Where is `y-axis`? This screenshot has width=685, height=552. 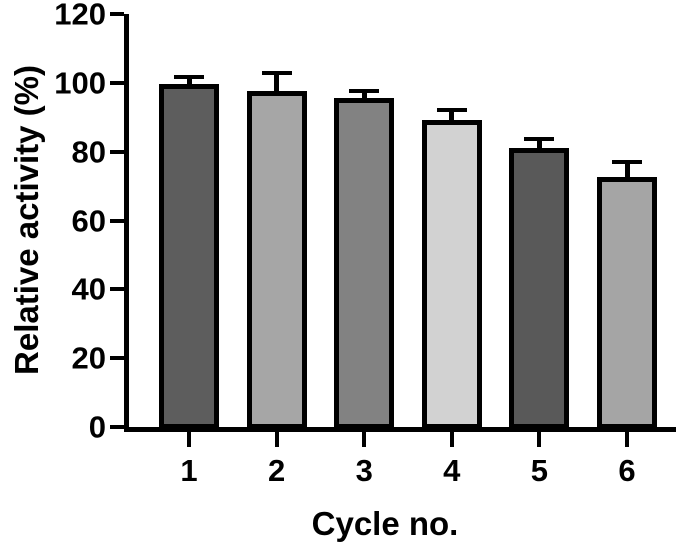 y-axis is located at coordinates (126, 223).